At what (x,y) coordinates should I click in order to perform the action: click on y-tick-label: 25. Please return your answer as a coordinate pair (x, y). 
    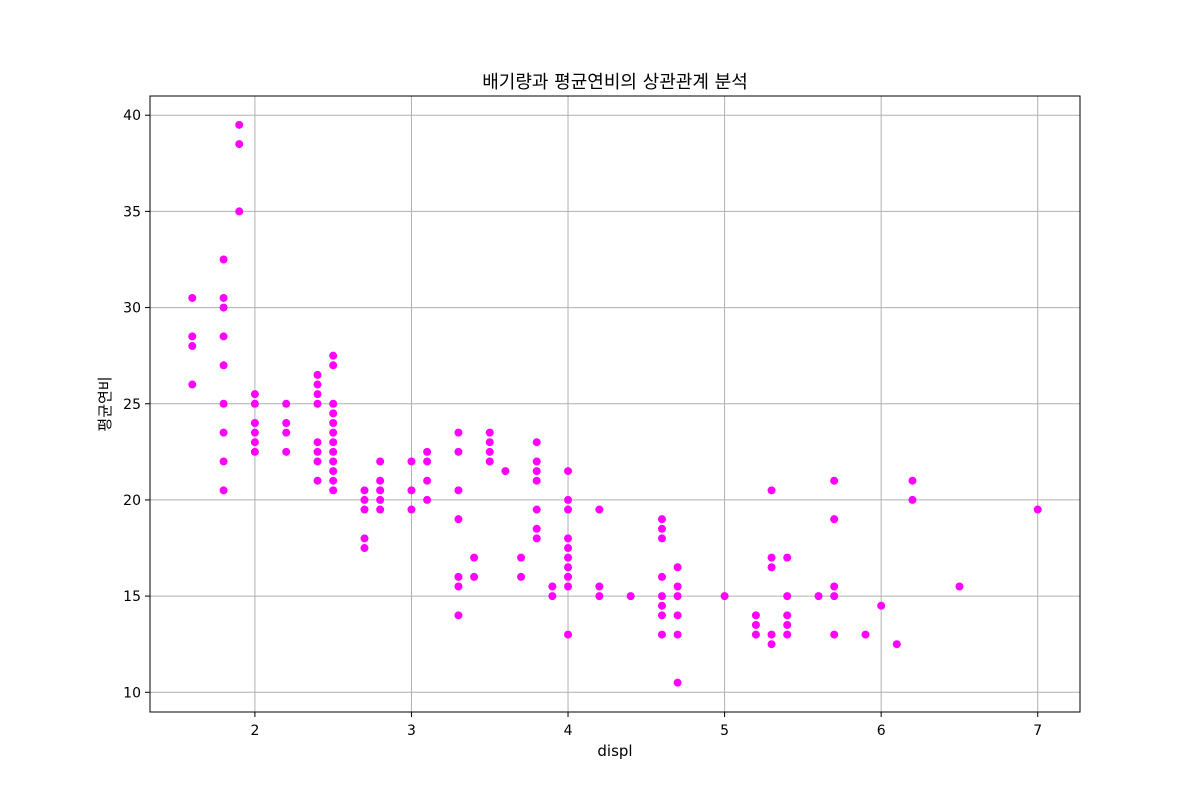
    Looking at the image, I should click on (132, 405).